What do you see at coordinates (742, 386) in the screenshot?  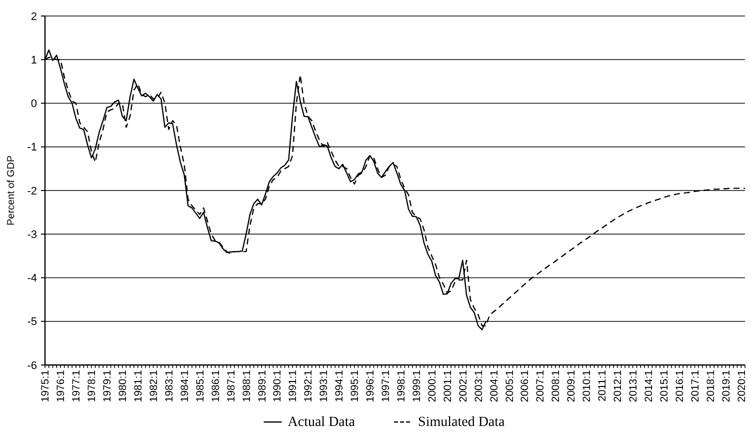 I see `x-tick-label: 2020:1` at bounding box center [742, 386].